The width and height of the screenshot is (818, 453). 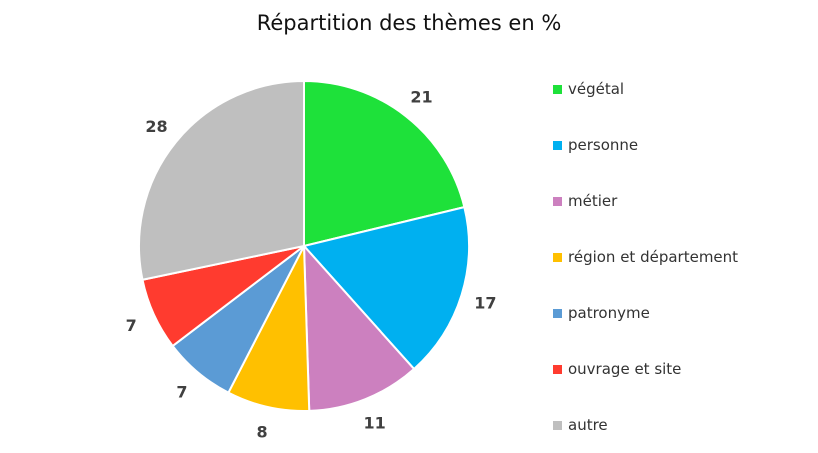 What do you see at coordinates (596, 89) in the screenshot?
I see `legend-label-0: végétal` at bounding box center [596, 89].